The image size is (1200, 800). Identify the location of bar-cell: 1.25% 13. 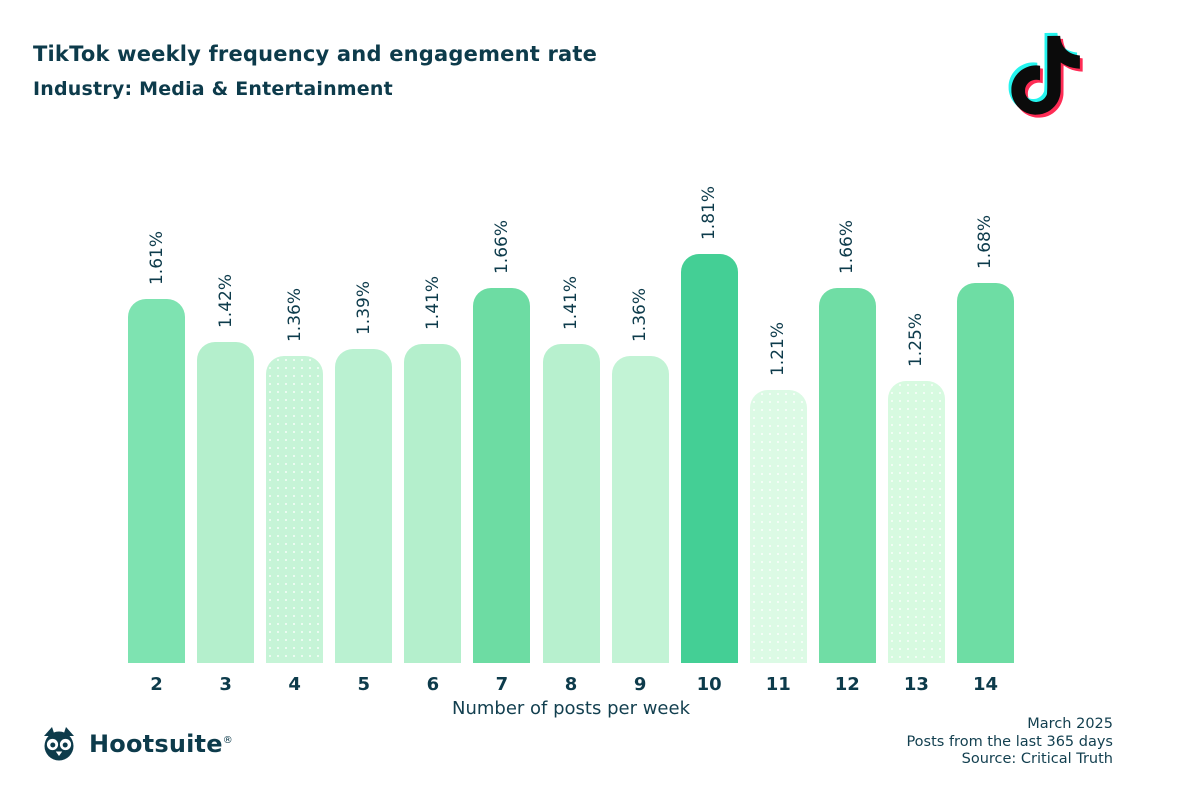
(916, 426).